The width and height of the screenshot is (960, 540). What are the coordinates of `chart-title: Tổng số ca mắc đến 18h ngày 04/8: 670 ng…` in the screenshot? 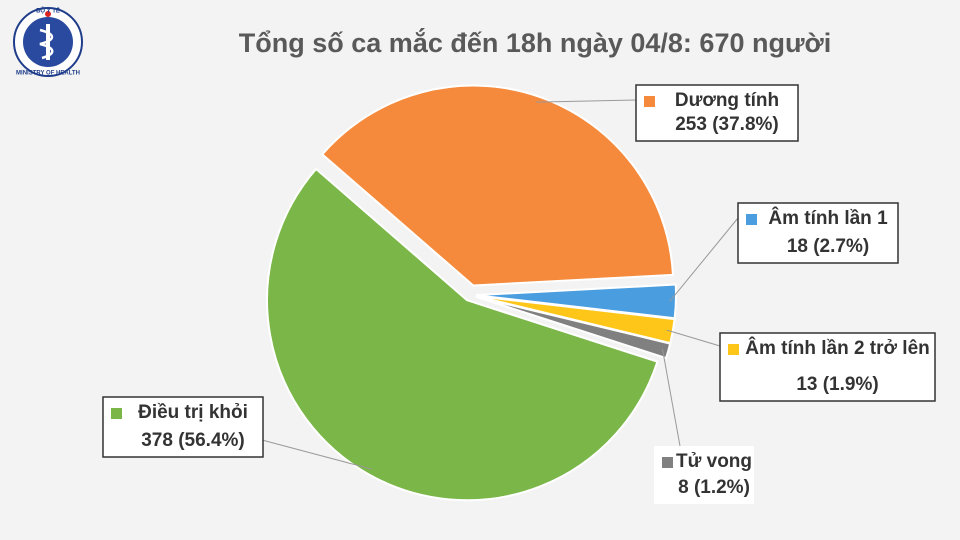 It's located at (535, 42).